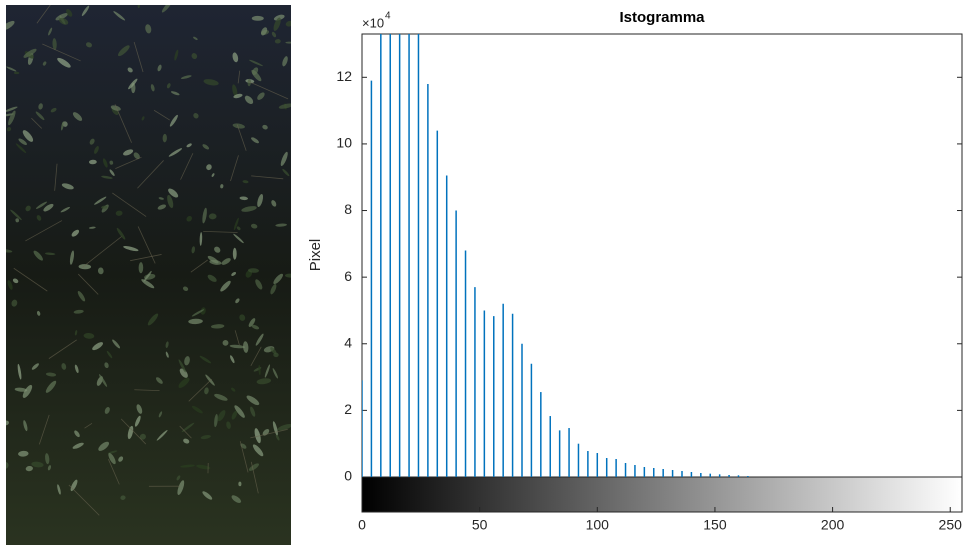 This screenshot has width=965, height=550. What do you see at coordinates (388, 16) in the screenshot?
I see `y-multiplier-exponent: 4` at bounding box center [388, 16].